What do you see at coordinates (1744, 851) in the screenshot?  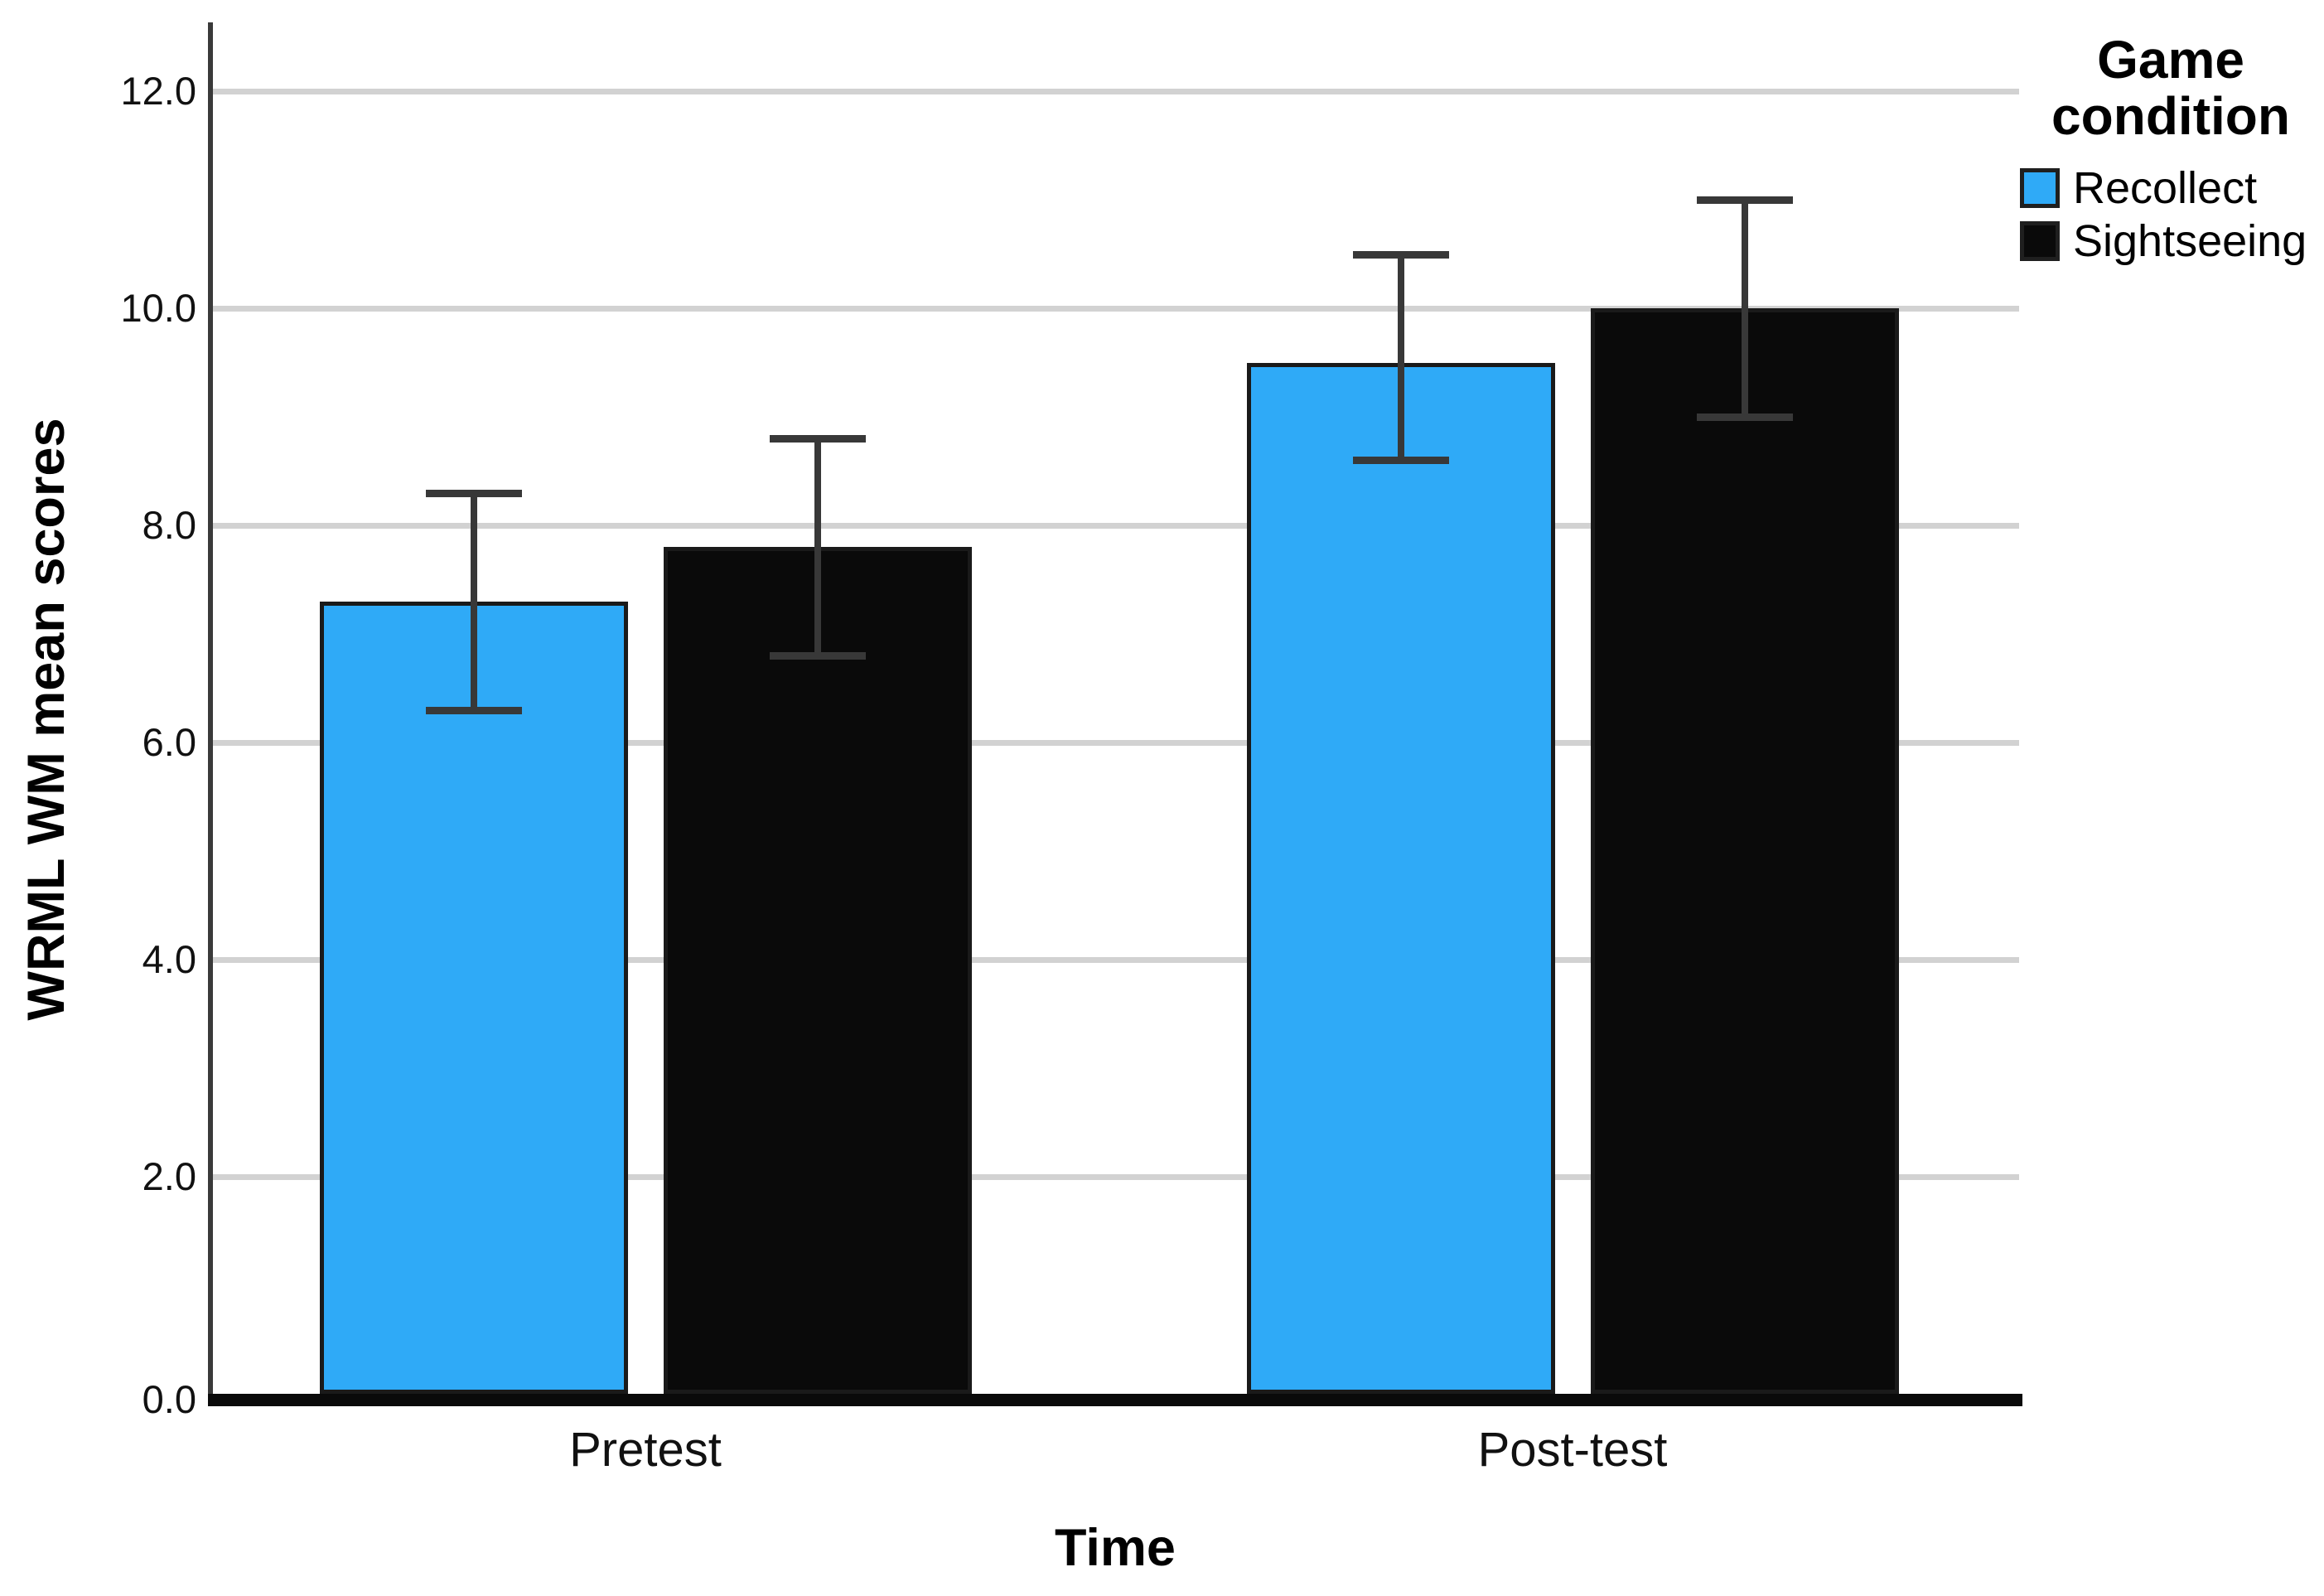 I see `bar-post-test-sightseeing` at bounding box center [1744, 851].